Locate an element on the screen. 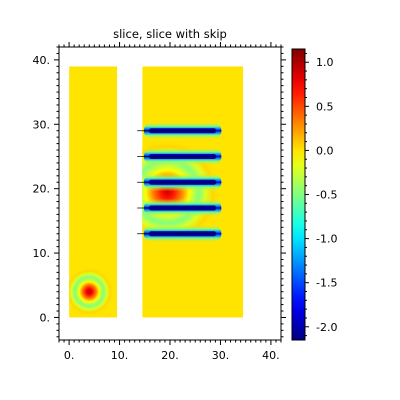 Image resolution: width=400 pixels, height=400 pixels. x-tick-label: 40. is located at coordinates (271, 355).